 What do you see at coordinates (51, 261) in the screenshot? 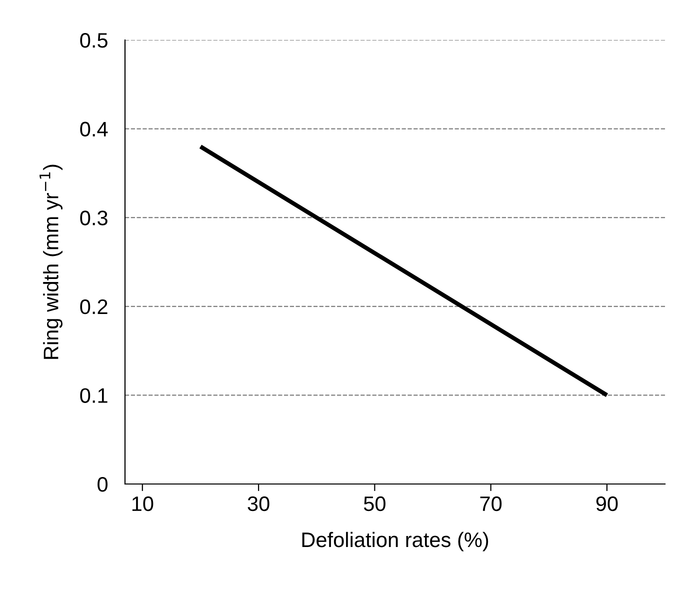
I see `y-axis-title: Ring width (mm yr$^{−1}$)` at bounding box center [51, 261].